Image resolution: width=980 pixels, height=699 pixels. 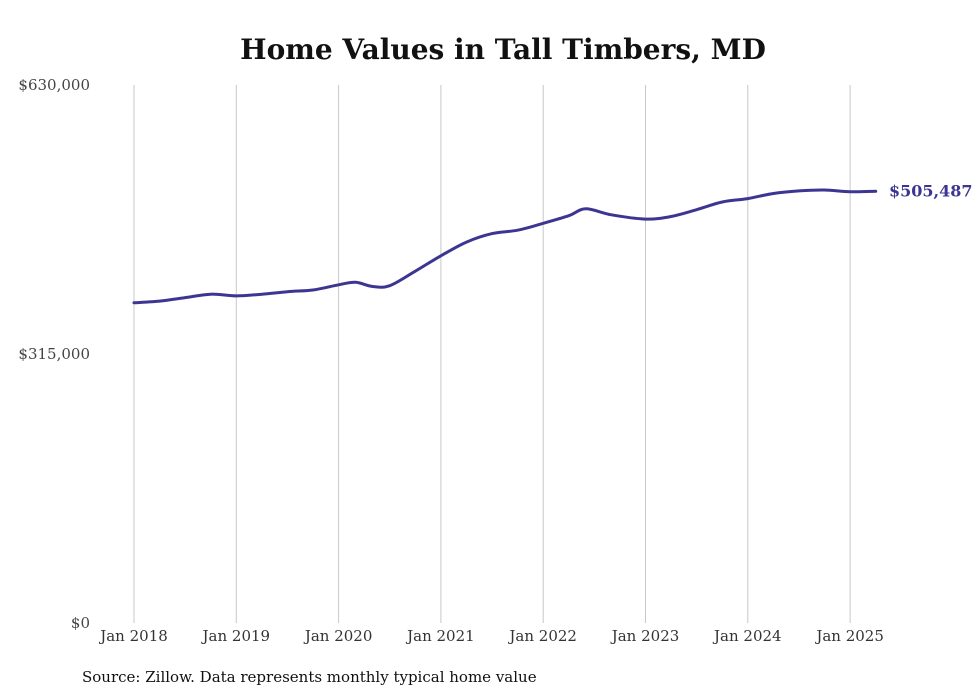 I want to click on x-tick-label: Jan 2018, so click(x=133, y=636).